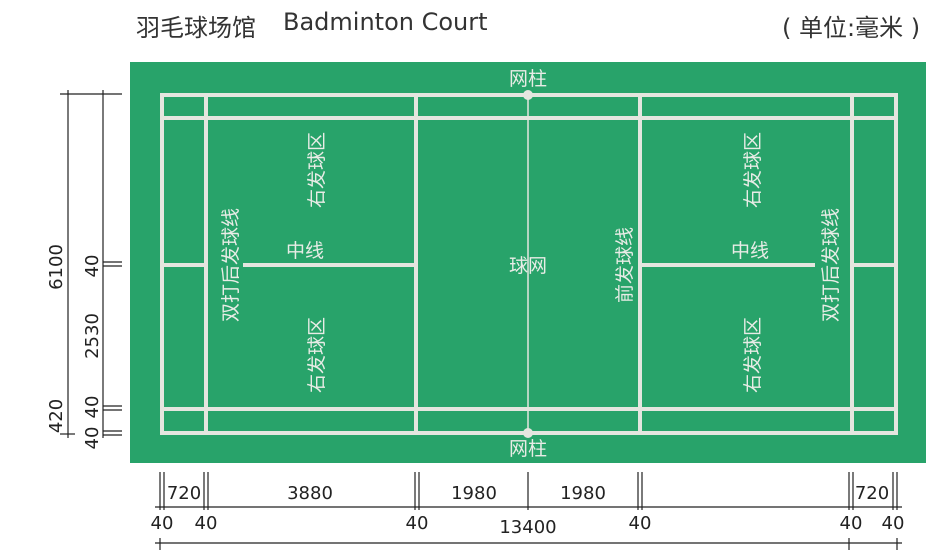 Image resolution: width=947 pixels, height=555 pixels. What do you see at coordinates (56, 416) in the screenshot?
I see `dim-back: 420` at bounding box center [56, 416].